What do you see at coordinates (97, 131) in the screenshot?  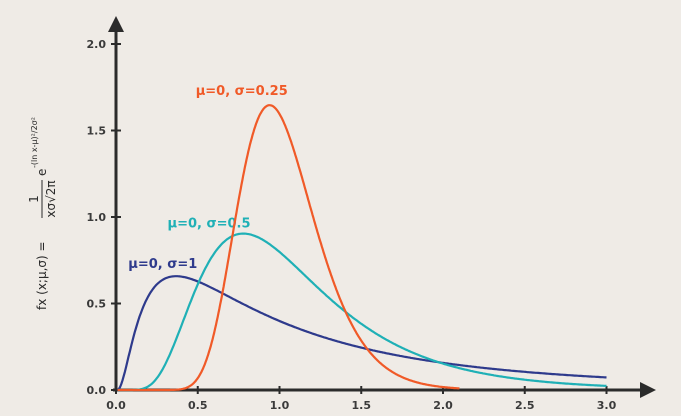 I see `y-tick-label: 1.5` at bounding box center [97, 131].